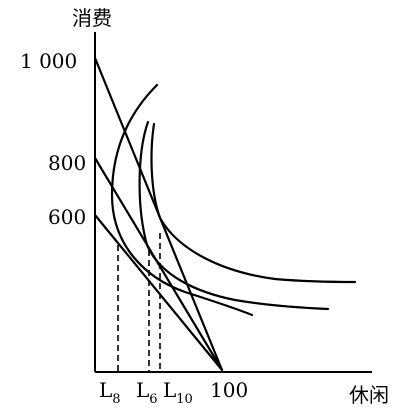 The image size is (416, 417). Describe the element at coordinates (92, 18) in the screenshot. I see `y-axis-label: 消费` at that location.